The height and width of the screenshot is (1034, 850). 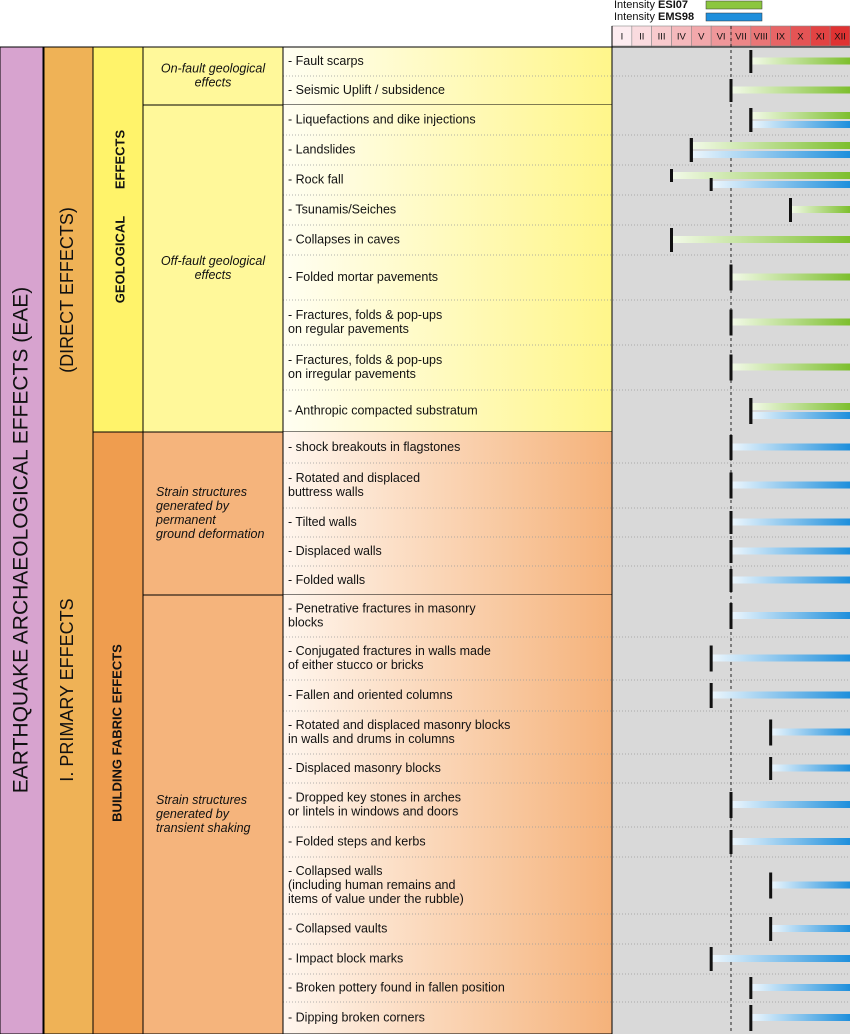 What do you see at coordinates (781, 37) in the screenshot?
I see `scale-label: IX` at bounding box center [781, 37].